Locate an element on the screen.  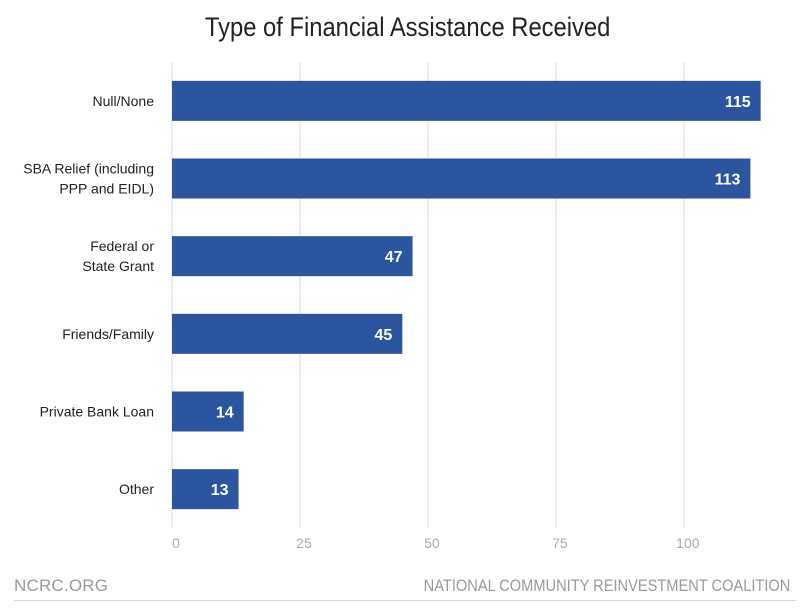
data-label: 115 is located at coordinates (738, 102).